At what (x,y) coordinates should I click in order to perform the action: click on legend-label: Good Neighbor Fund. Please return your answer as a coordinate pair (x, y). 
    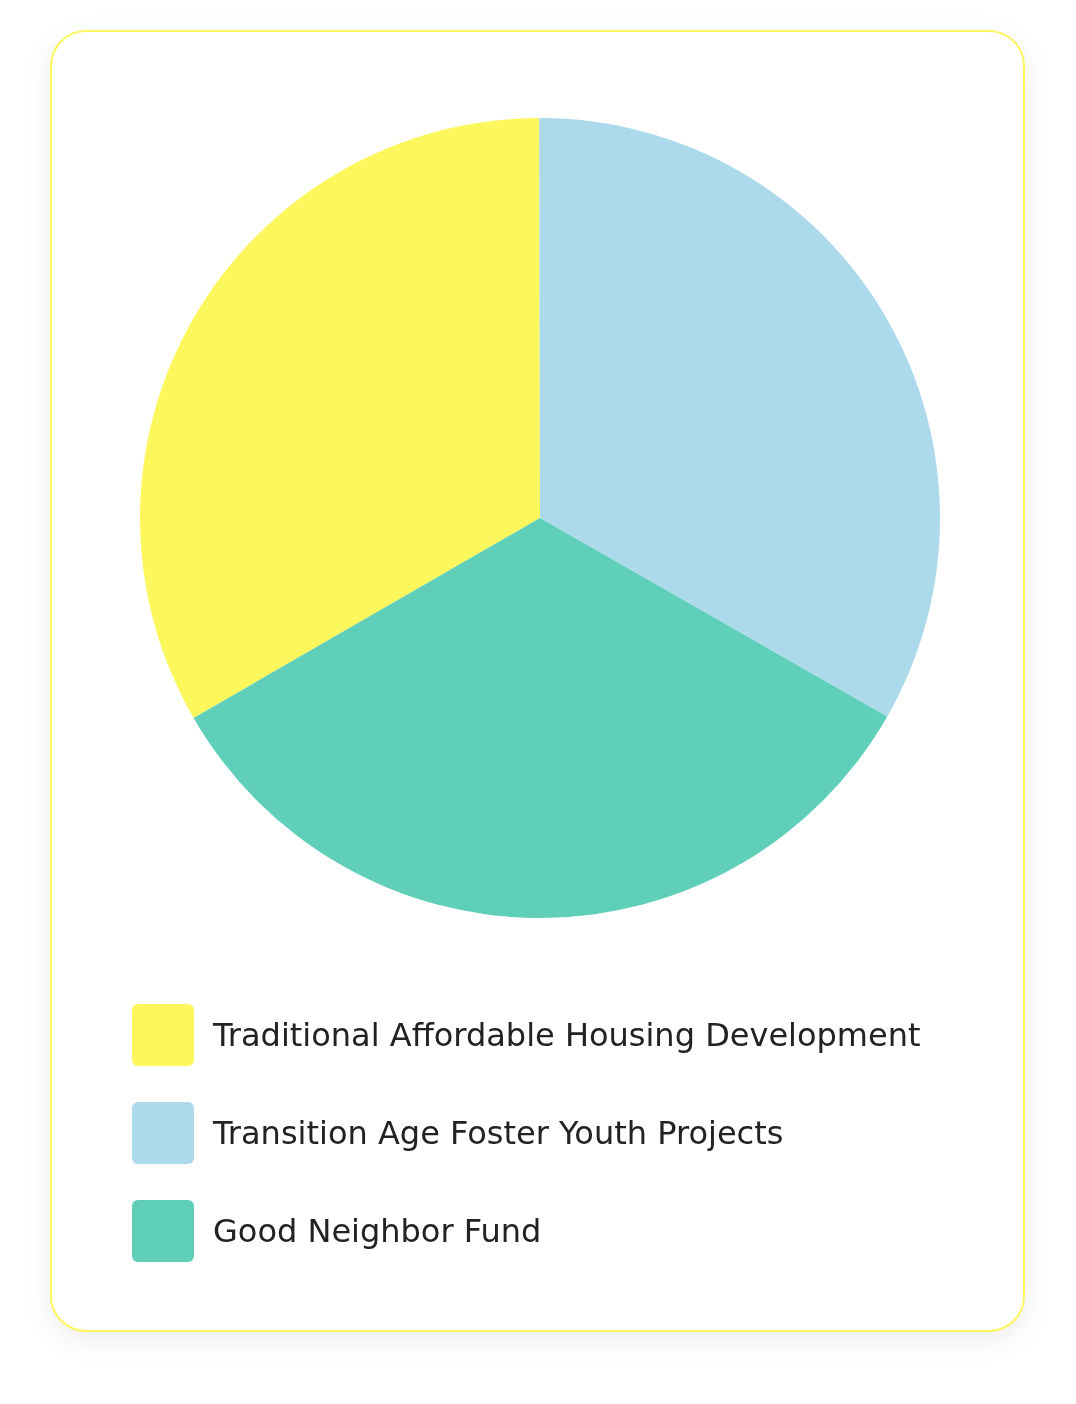
    Looking at the image, I should click on (377, 1231).